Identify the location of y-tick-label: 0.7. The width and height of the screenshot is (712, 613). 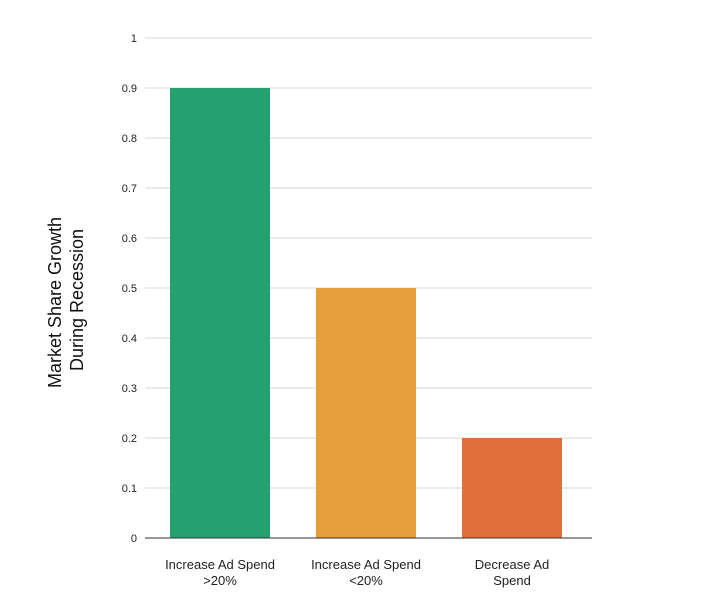
(129, 189).